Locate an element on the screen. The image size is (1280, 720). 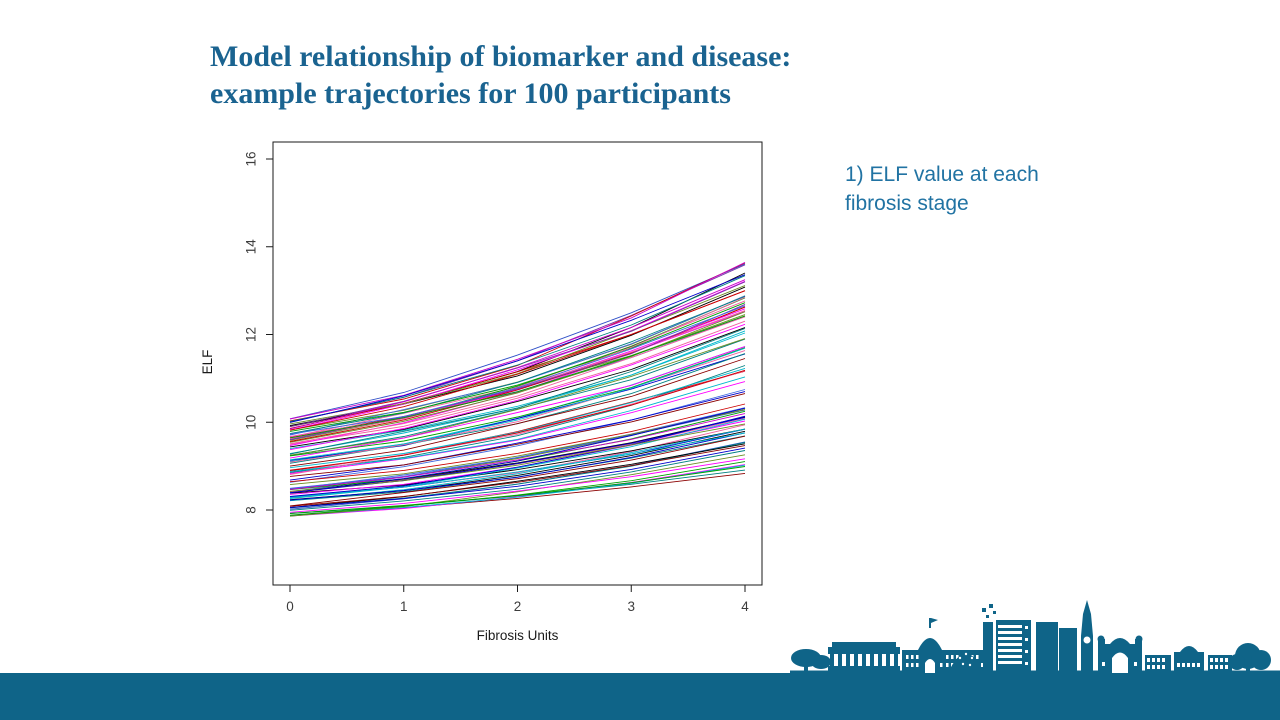
y-tick-label: 16 is located at coordinates (251, 158).